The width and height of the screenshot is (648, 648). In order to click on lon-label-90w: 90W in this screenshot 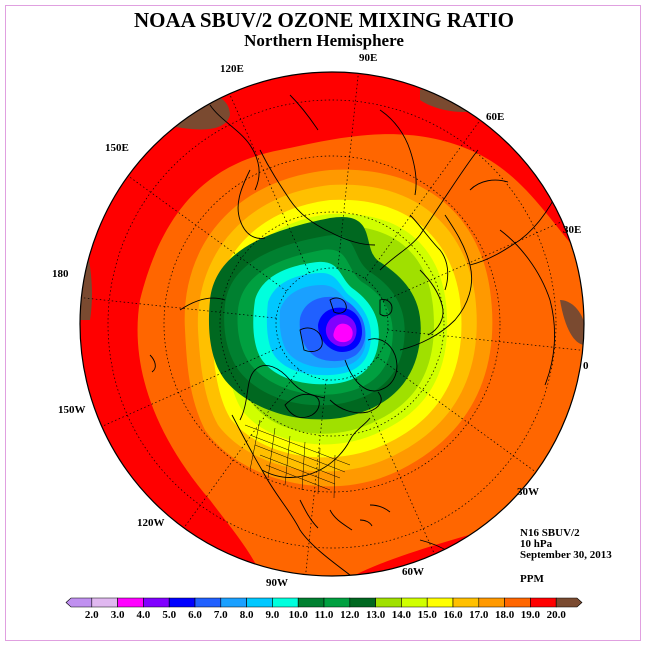, I will do `click(277, 583)`.